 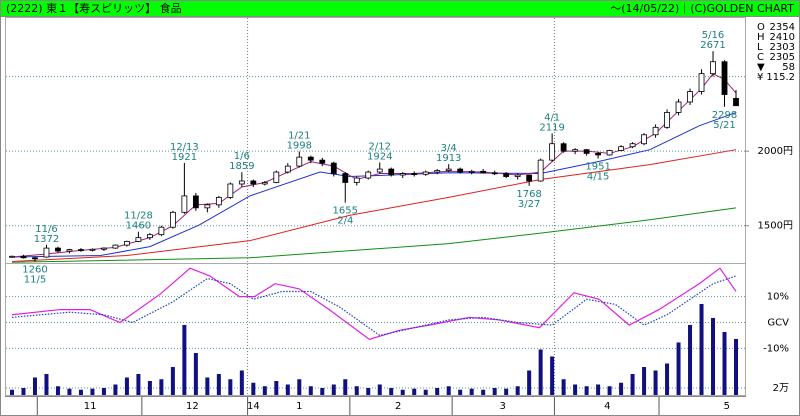 What do you see at coordinates (528, 194) in the screenshot?
I see `annotation-value: 1768` at bounding box center [528, 194].